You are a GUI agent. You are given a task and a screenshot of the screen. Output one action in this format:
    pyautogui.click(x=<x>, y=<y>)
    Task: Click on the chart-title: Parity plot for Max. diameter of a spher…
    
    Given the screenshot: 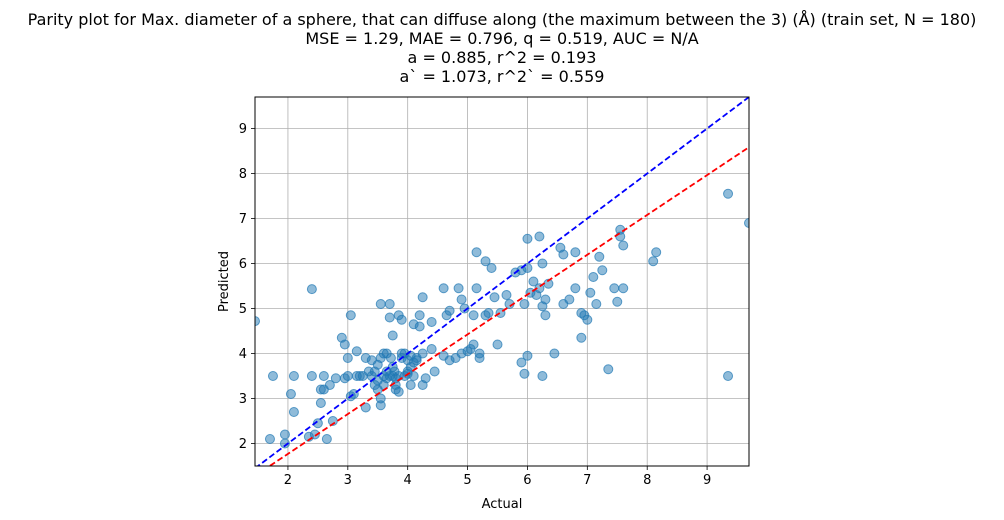 What is the action you would take?
    pyautogui.click(x=502, y=48)
    